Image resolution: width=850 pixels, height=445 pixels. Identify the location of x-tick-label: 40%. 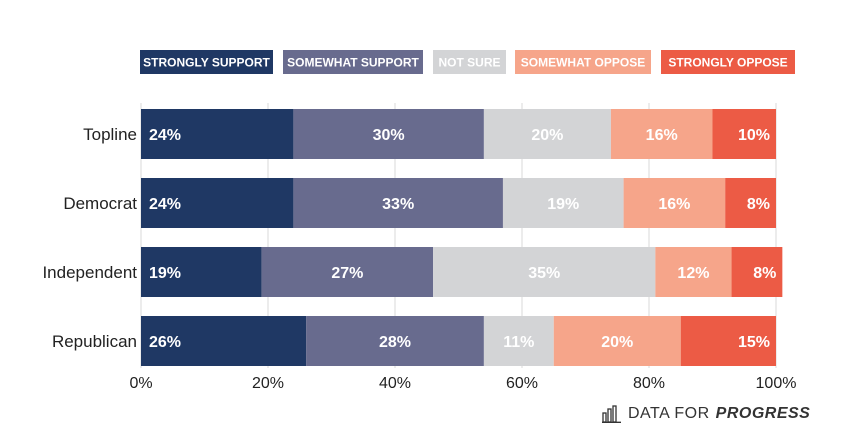
(395, 383).